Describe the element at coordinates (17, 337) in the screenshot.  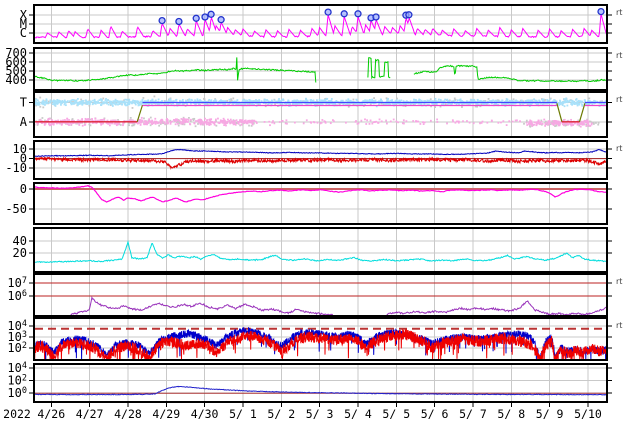
I see `y-tick-label: 103` at that location.